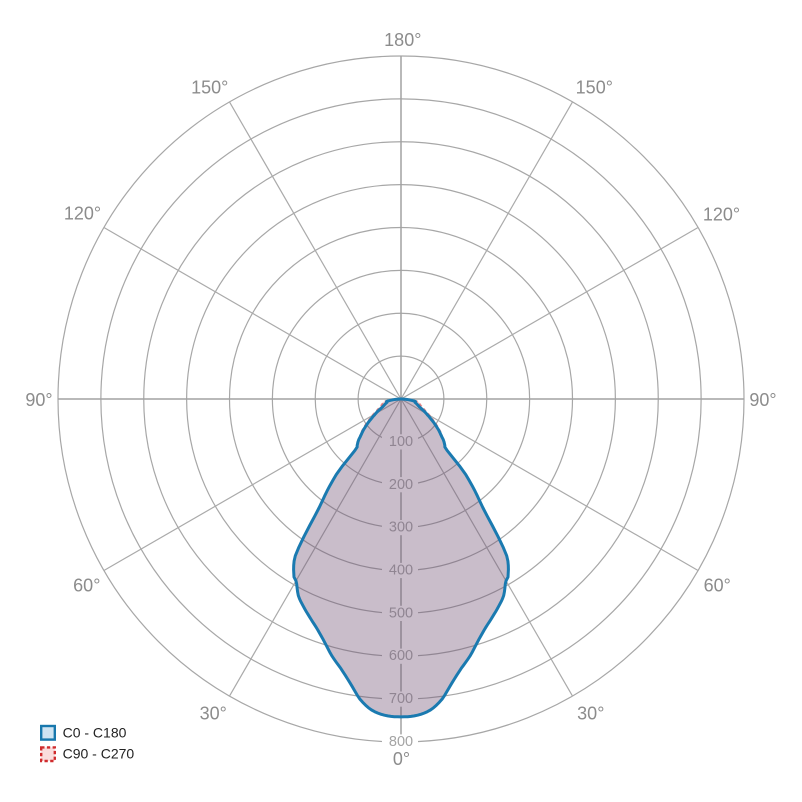 This screenshot has height=802, width=802. What do you see at coordinates (401, 656) in the screenshot?
I see `svg-text: 600` at bounding box center [401, 656].